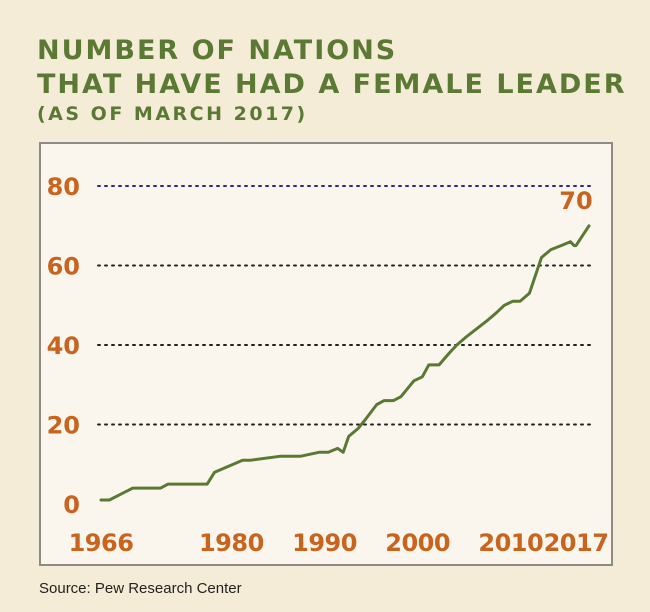 The image size is (650, 612). Describe the element at coordinates (140, 588) in the screenshot. I see `source-note: Source: Pew Research Center` at that location.